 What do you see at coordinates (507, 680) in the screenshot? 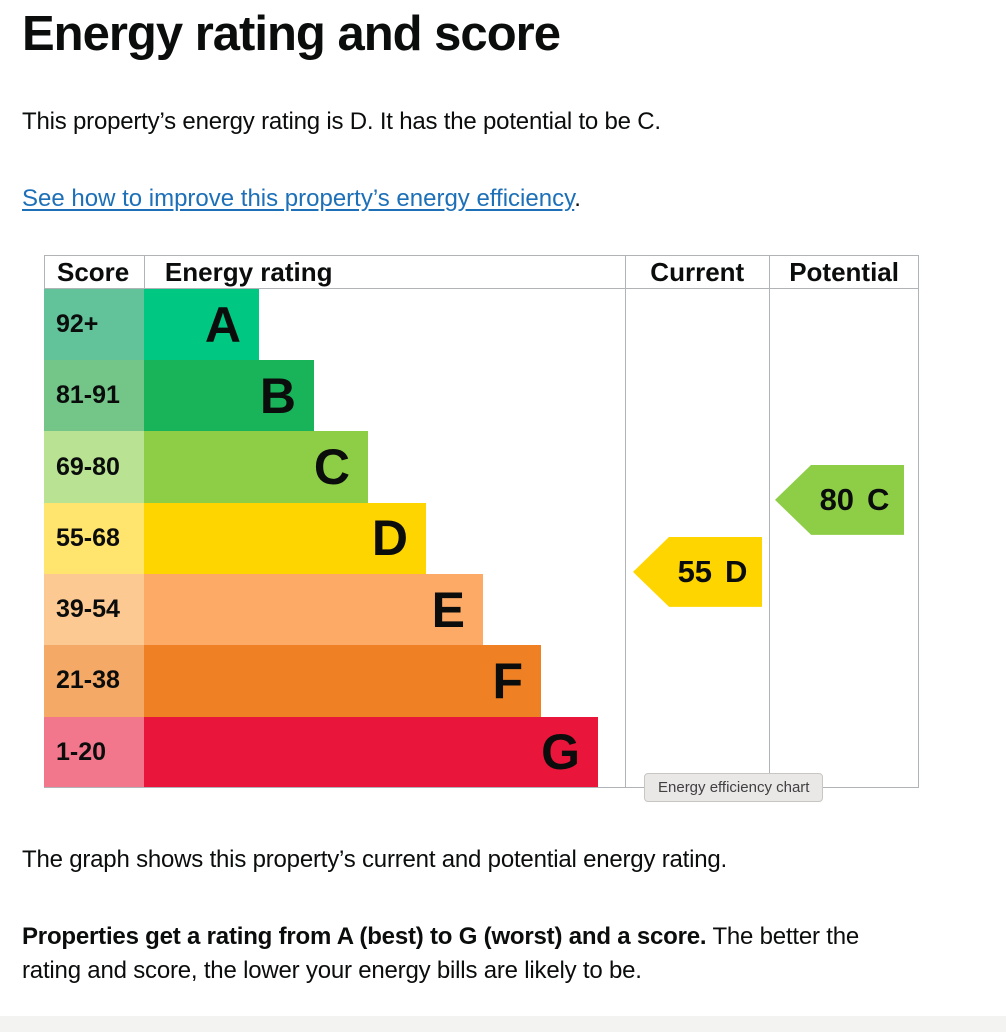
I see `band-letter: F` at bounding box center [507, 680].